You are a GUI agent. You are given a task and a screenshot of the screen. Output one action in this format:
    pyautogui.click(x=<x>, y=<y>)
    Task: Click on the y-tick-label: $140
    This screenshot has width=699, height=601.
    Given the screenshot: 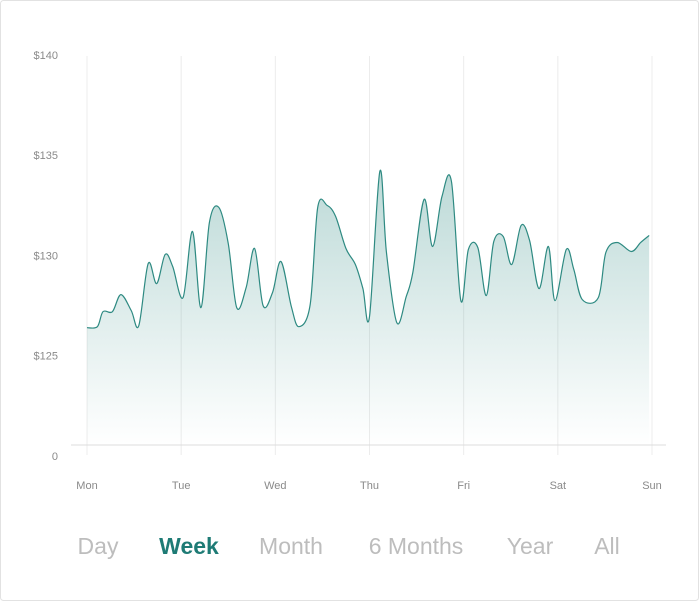 What is the action you would take?
    pyautogui.click(x=46, y=56)
    